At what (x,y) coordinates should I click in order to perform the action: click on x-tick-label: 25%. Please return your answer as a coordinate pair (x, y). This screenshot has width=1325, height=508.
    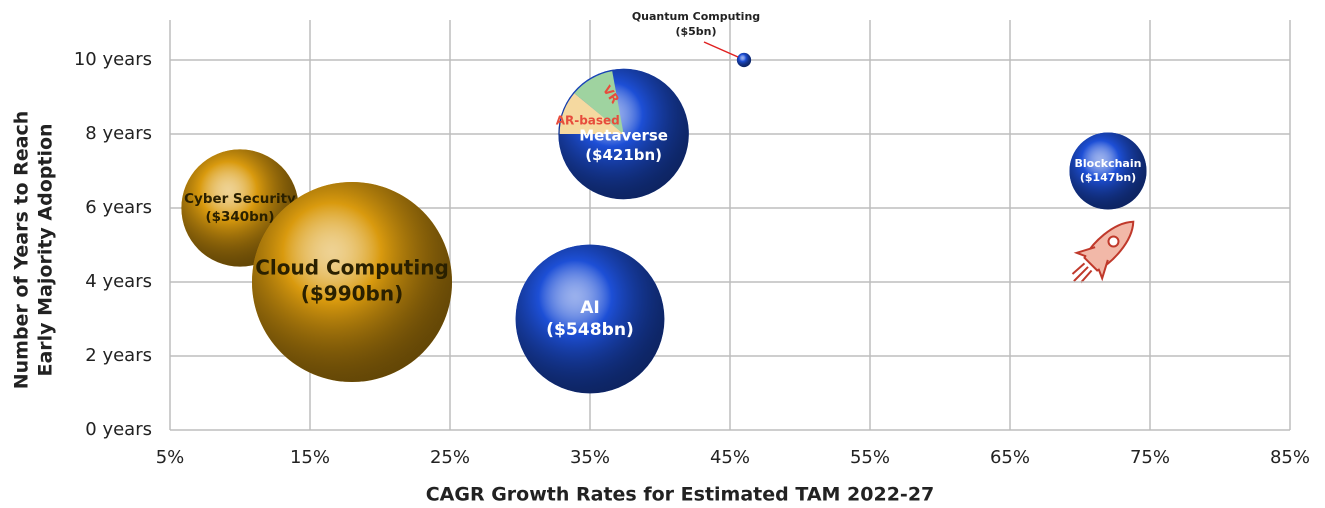
    Looking at the image, I should click on (450, 457).